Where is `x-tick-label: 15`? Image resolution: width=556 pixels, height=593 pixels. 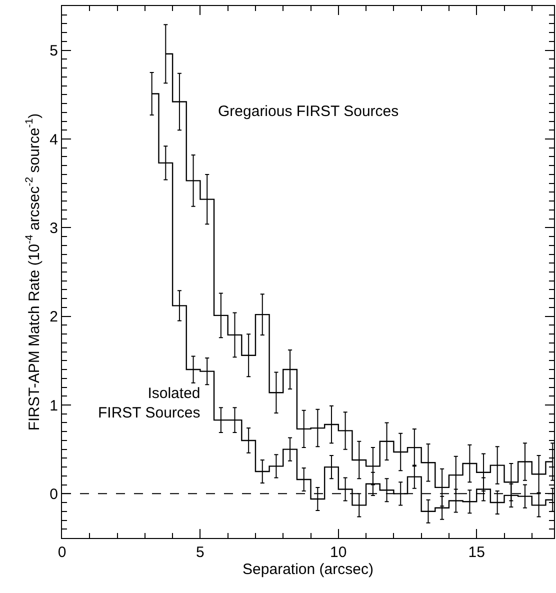 x-tick-label: 15 is located at coordinates (476, 552).